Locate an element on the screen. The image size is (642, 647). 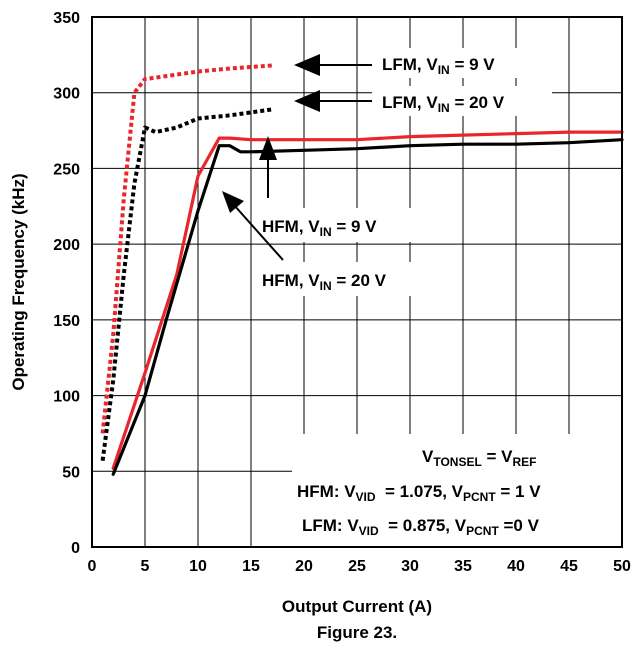
conditions-line1: VTONSEL = VREF is located at coordinates (479, 458).